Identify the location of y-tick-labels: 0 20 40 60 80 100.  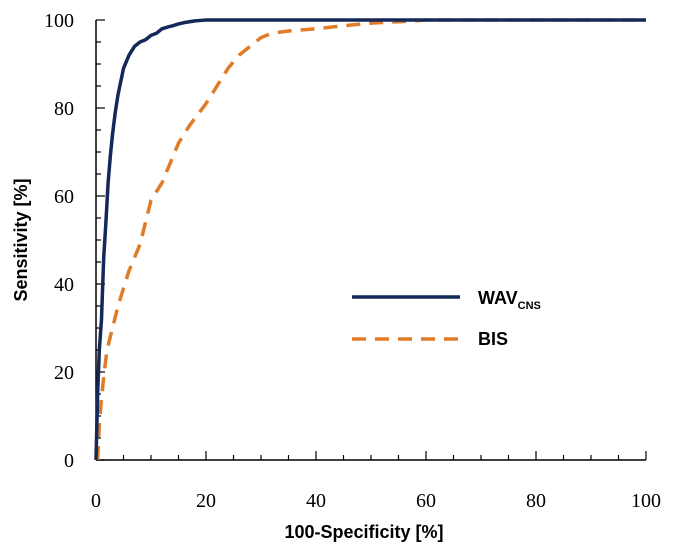
(59, 241).